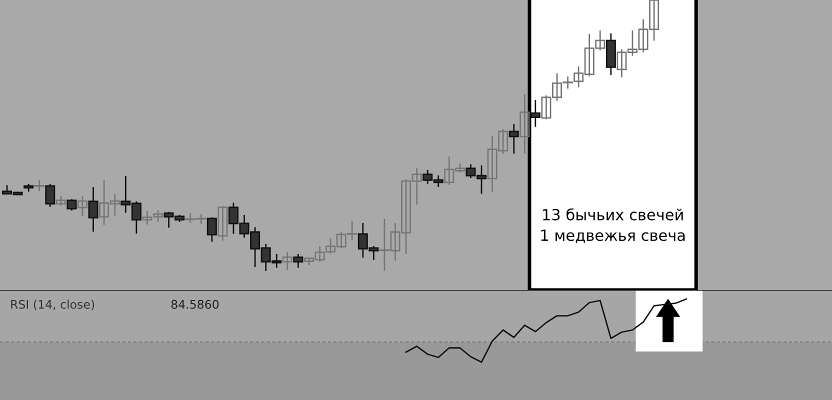 This screenshot has height=400, width=832. What do you see at coordinates (52, 305) in the screenshot?
I see `chart-title: RSI (14, close)` at bounding box center [52, 305].